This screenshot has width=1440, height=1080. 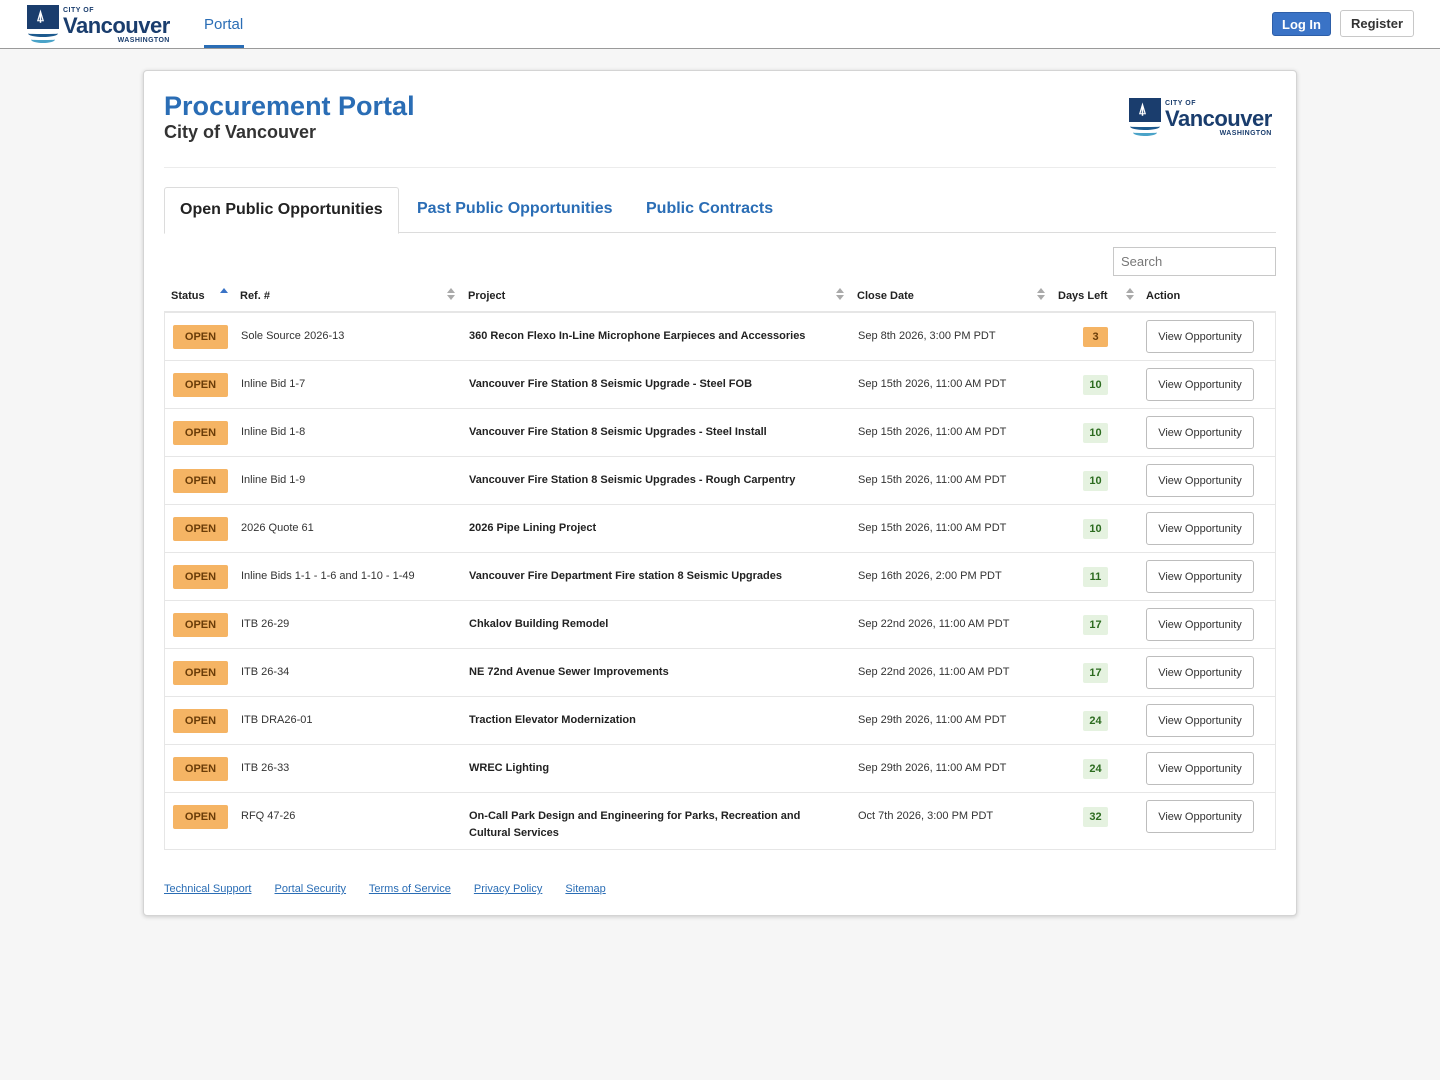 I want to click on tab-public-contracts: Public Contracts, so click(x=710, y=208).